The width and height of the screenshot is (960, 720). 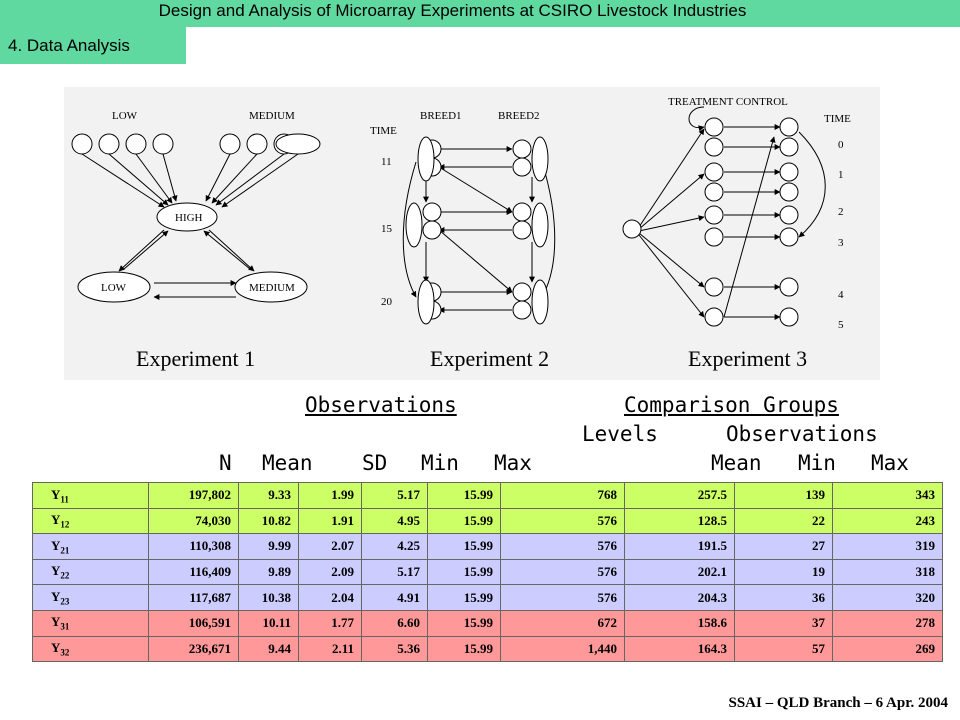 What do you see at coordinates (841, 243) in the screenshot?
I see `exp3-time-3: 3` at bounding box center [841, 243].